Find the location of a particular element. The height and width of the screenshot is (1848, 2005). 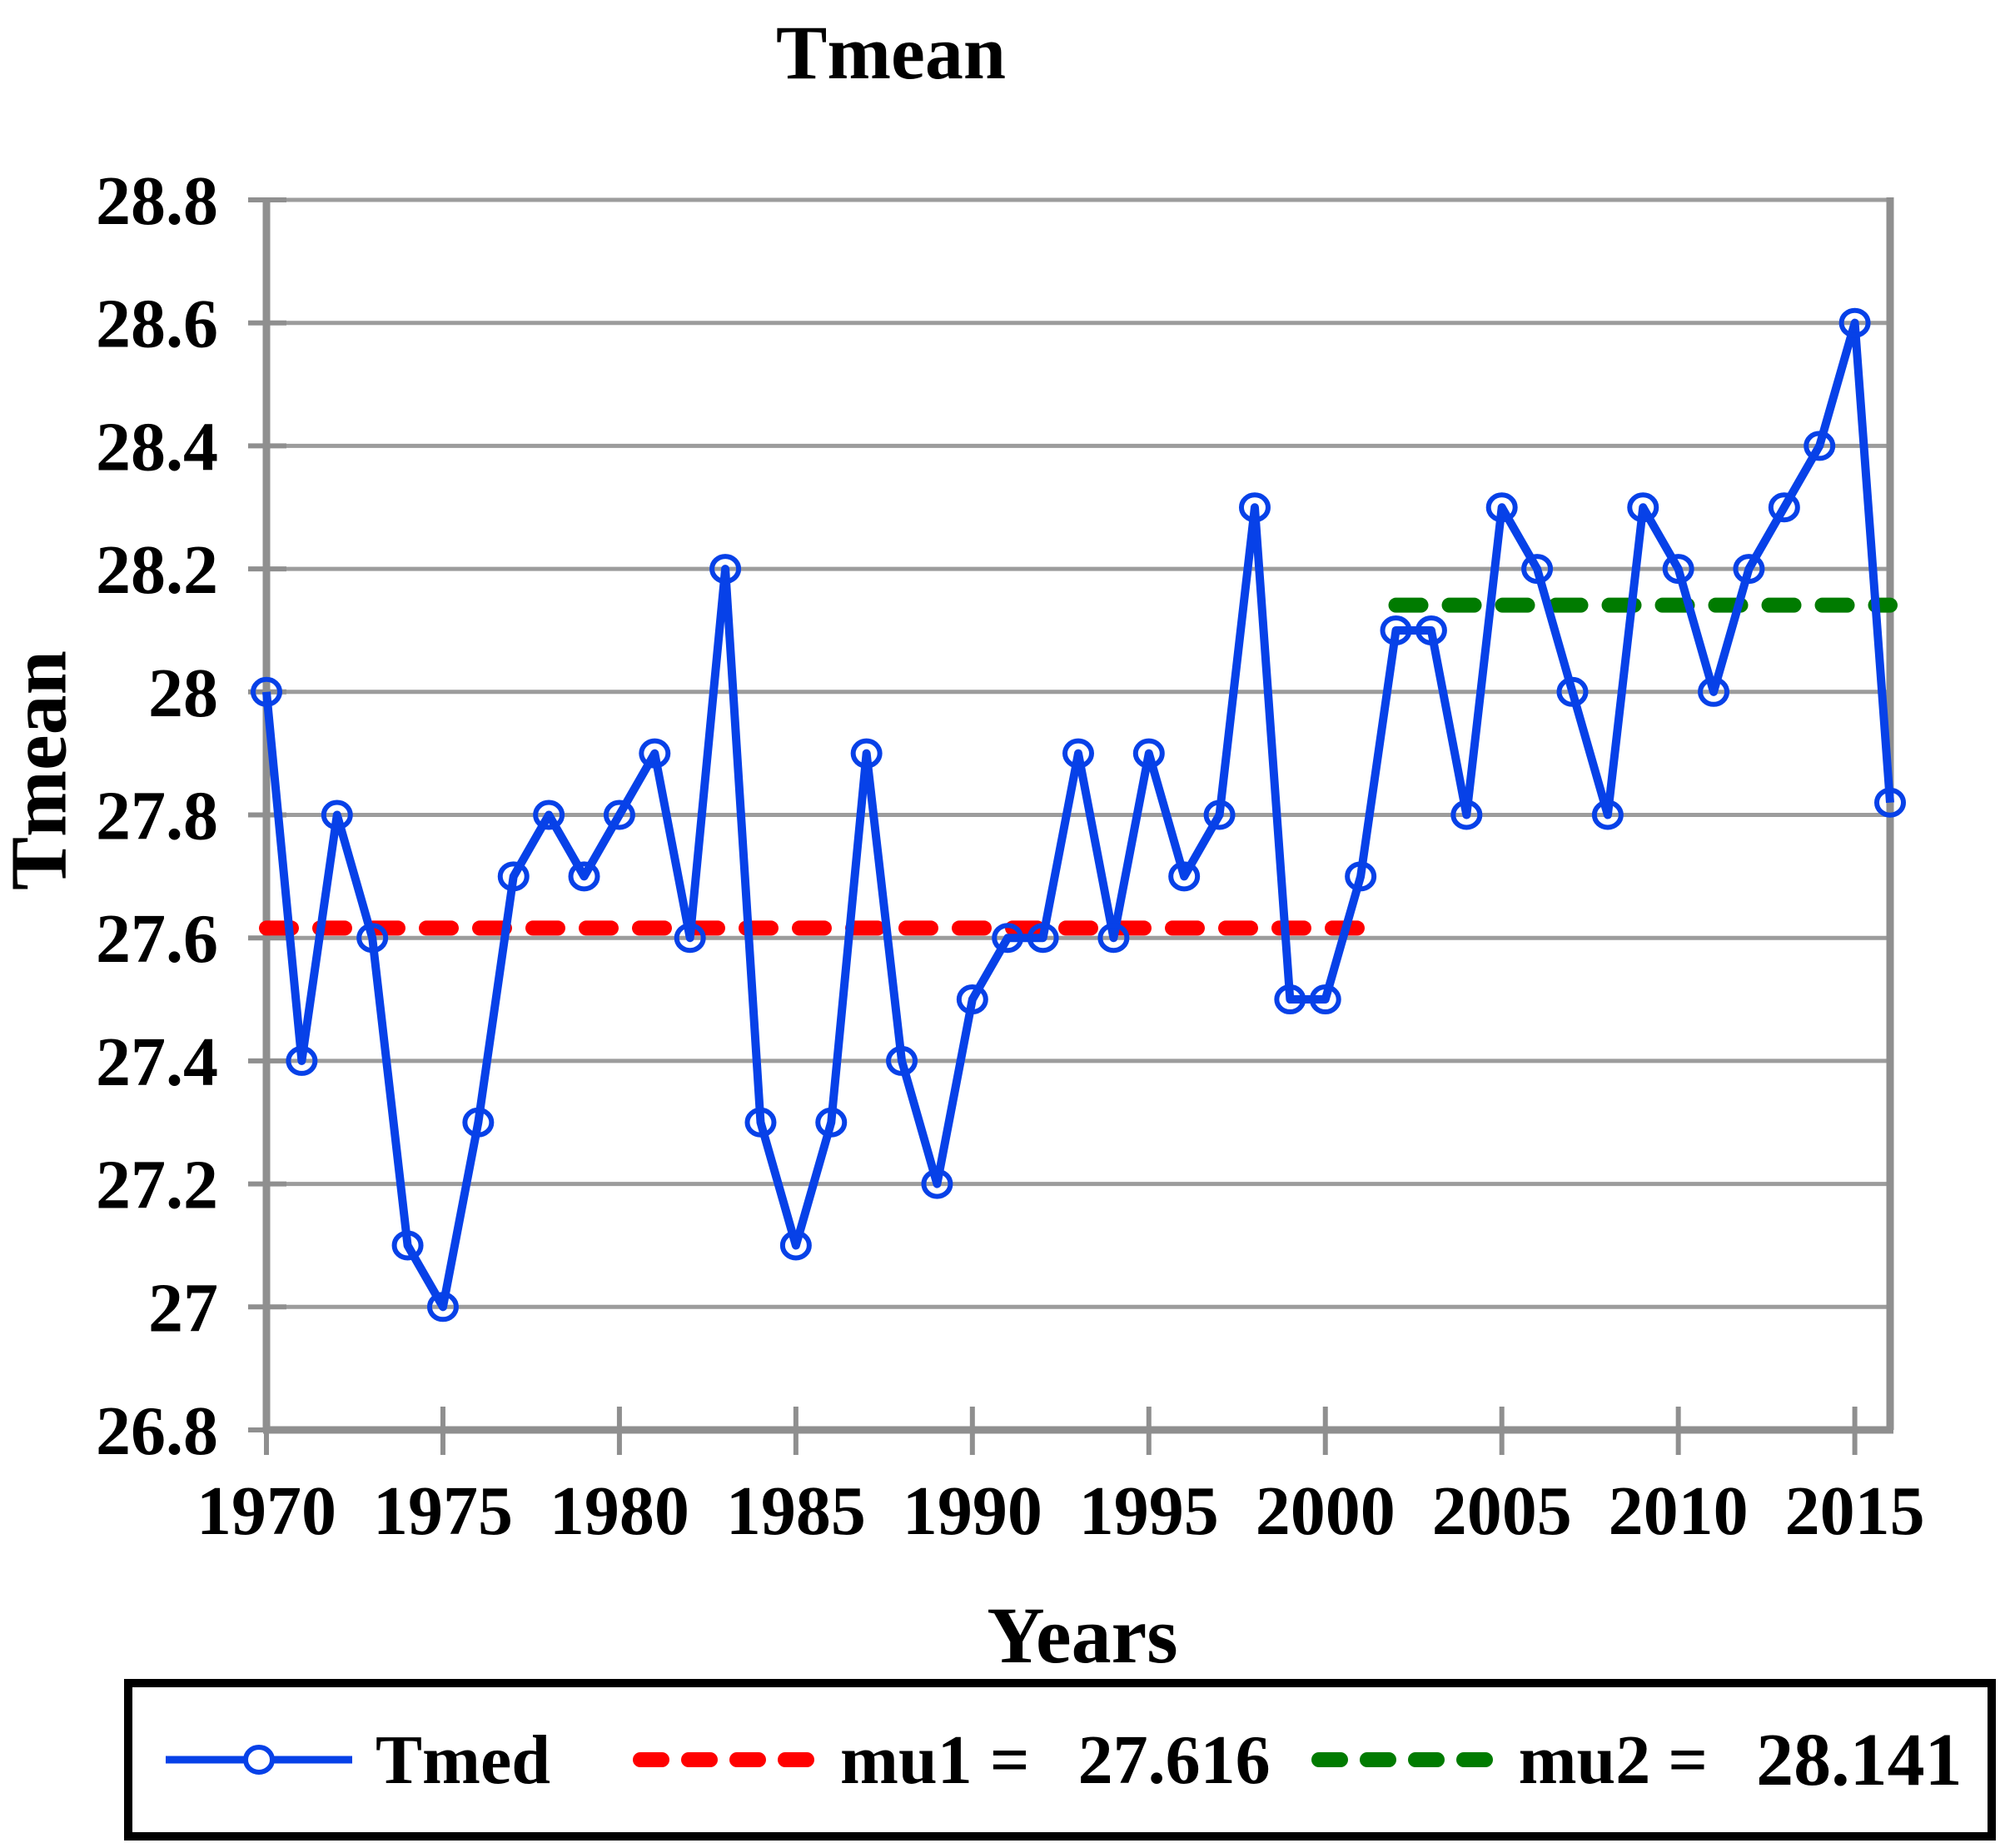

legend-series-marker-icon is located at coordinates (259, 1760).